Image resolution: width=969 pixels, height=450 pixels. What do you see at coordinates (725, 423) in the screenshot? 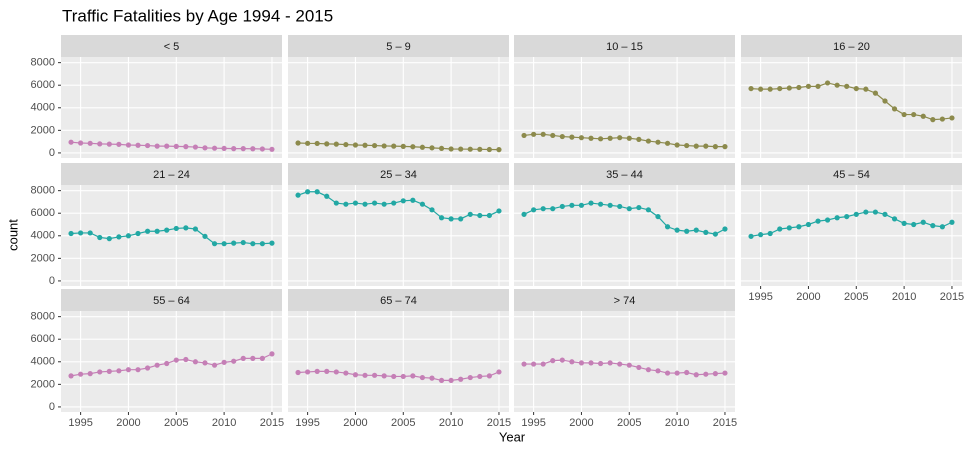
I see `x-tick-label: 2015` at bounding box center [725, 423].